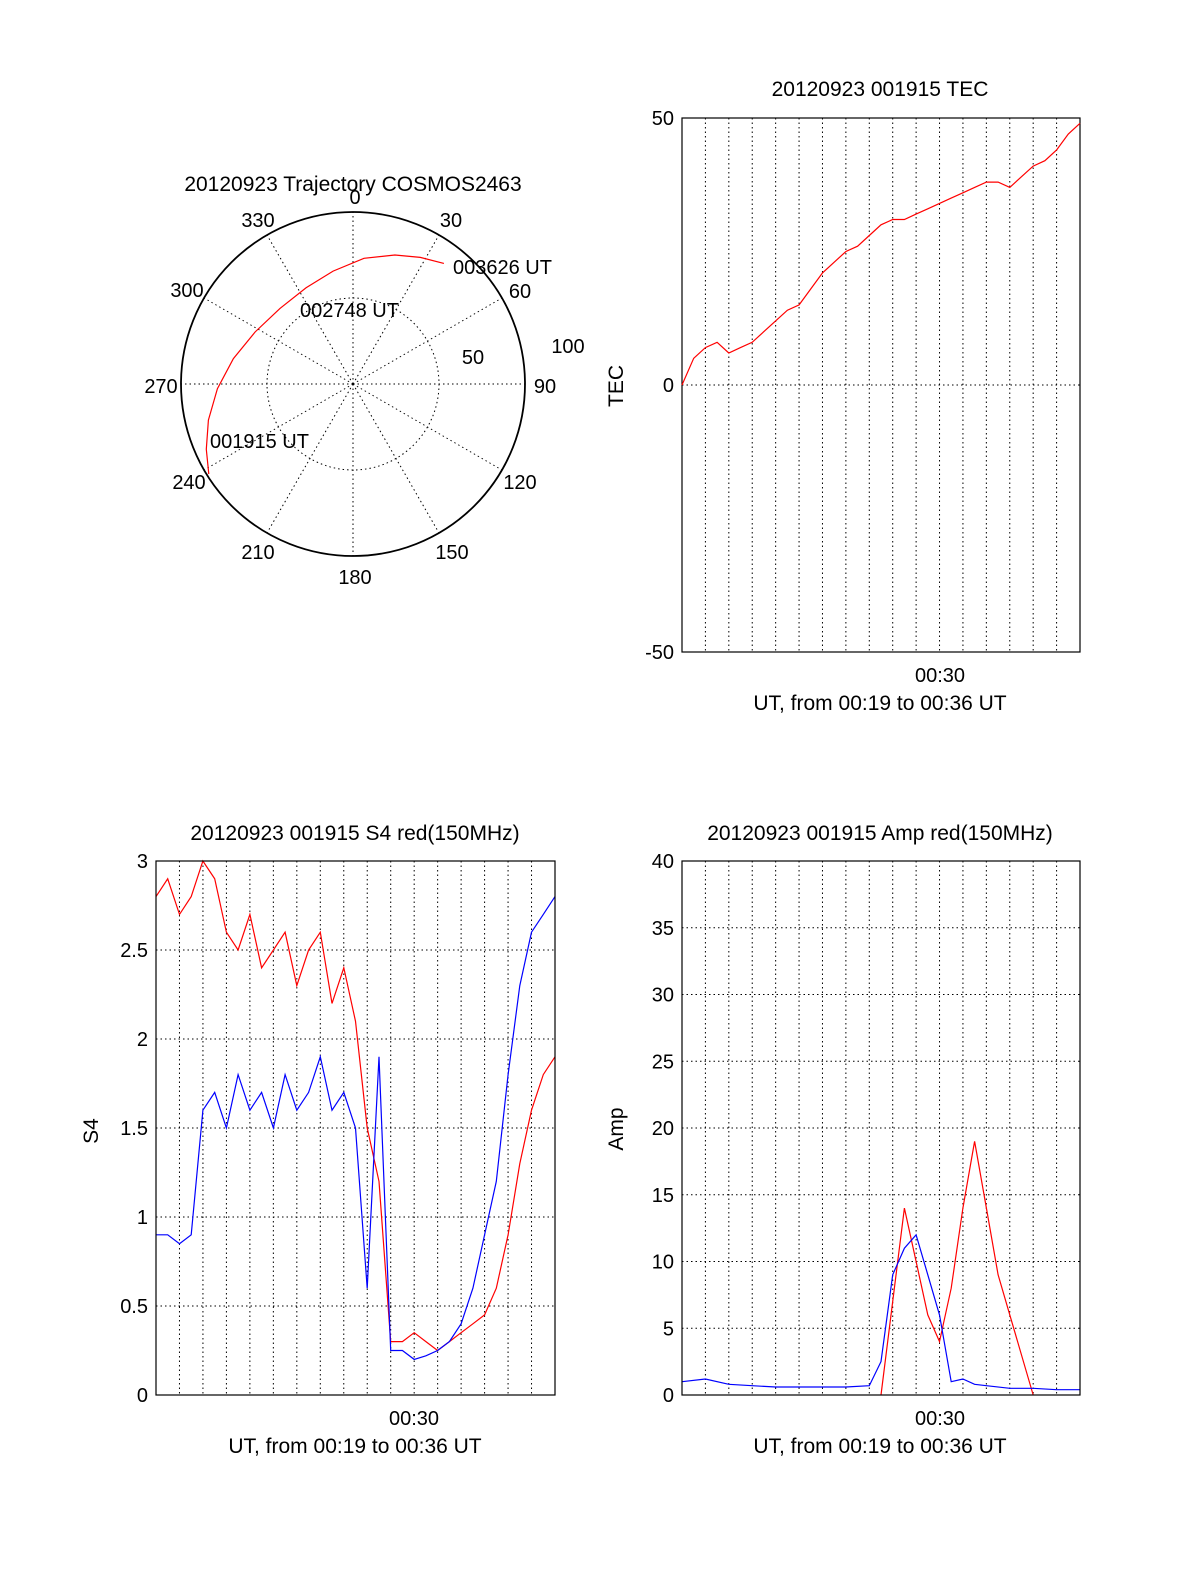 This screenshot has height=1575, width=1200. Describe the element at coordinates (663, 119) in the screenshot. I see `tec-ytick-50: 50` at that location.